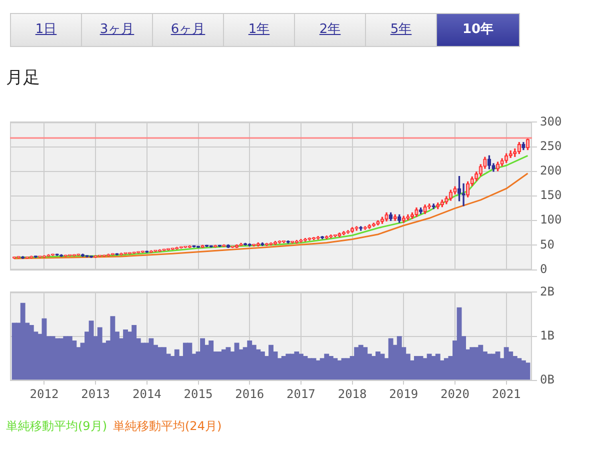  I want to click on y-tick-label: 150, so click(551, 195).